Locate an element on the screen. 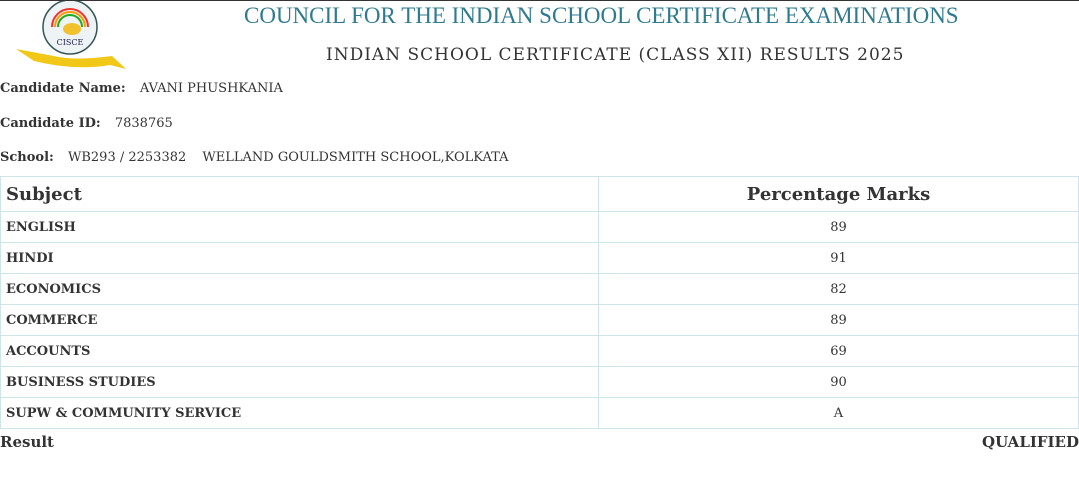 The height and width of the screenshot is (498, 1079). svg-text: CISCE is located at coordinates (70, 42).